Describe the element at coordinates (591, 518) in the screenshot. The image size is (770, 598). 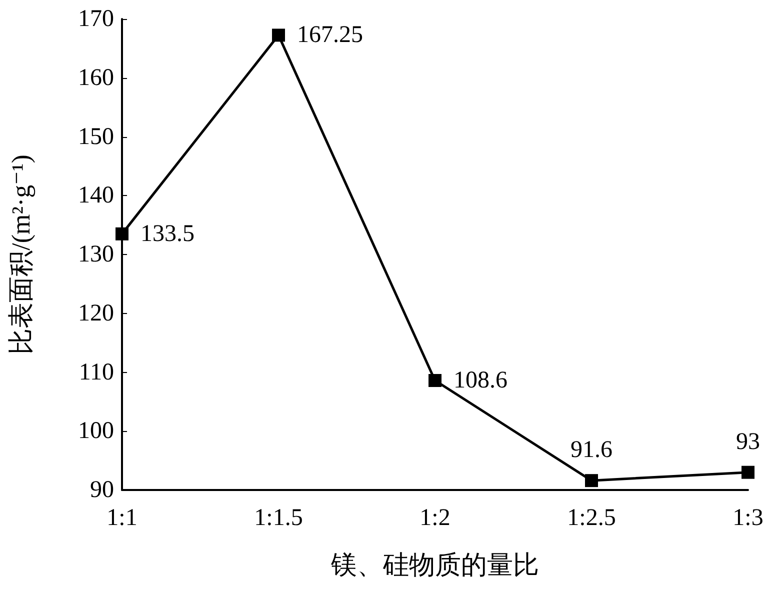
I see `x-tick-label: 1:2.5` at that location.